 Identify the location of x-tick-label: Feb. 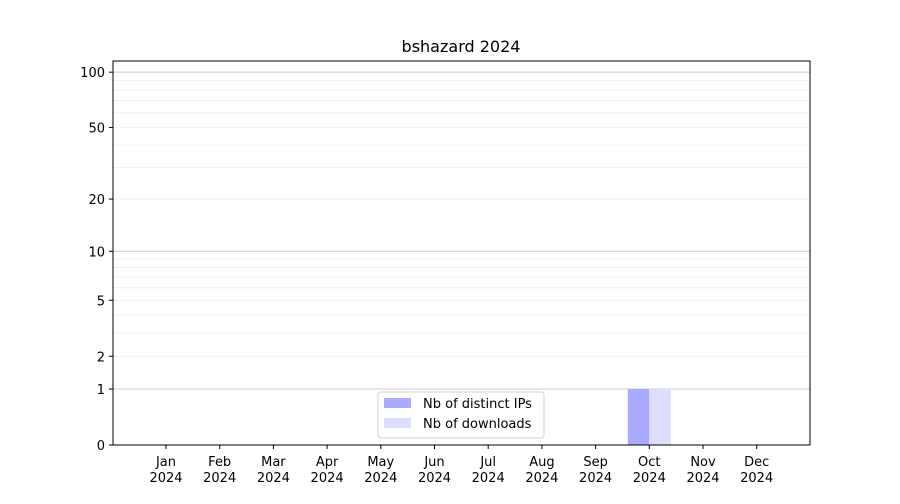
(219, 462).